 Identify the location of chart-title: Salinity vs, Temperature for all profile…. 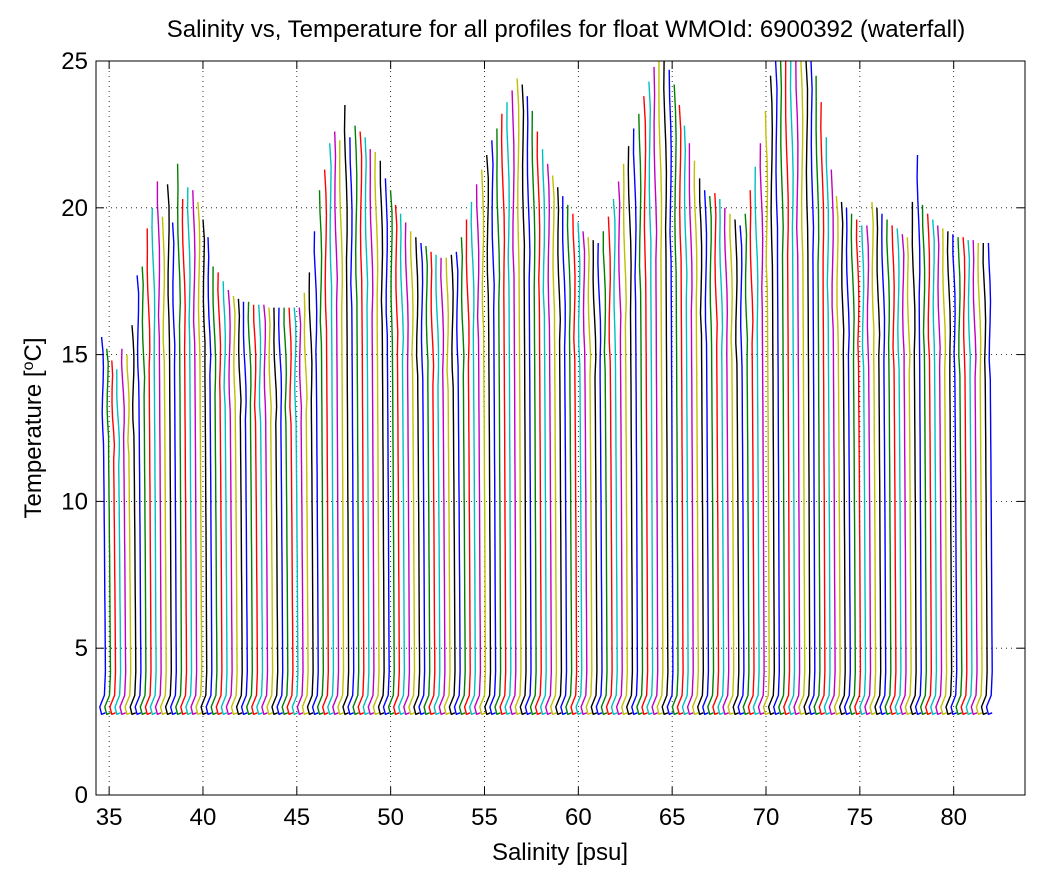
(566, 29).